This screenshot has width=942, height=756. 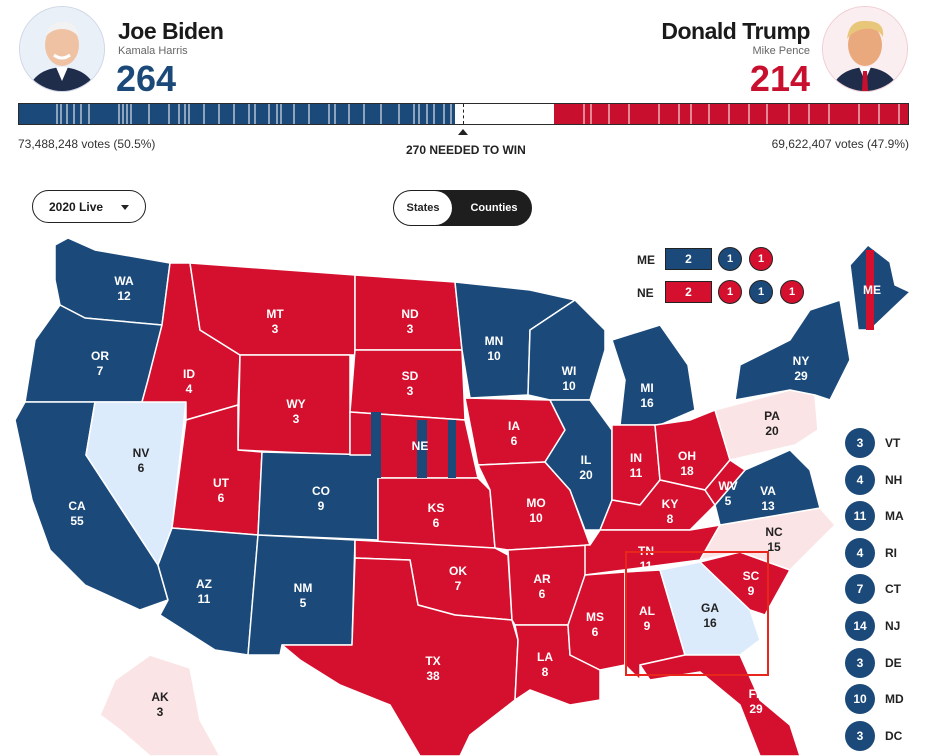 I want to click on map-view-toggle: States Counties, so click(x=462, y=208).